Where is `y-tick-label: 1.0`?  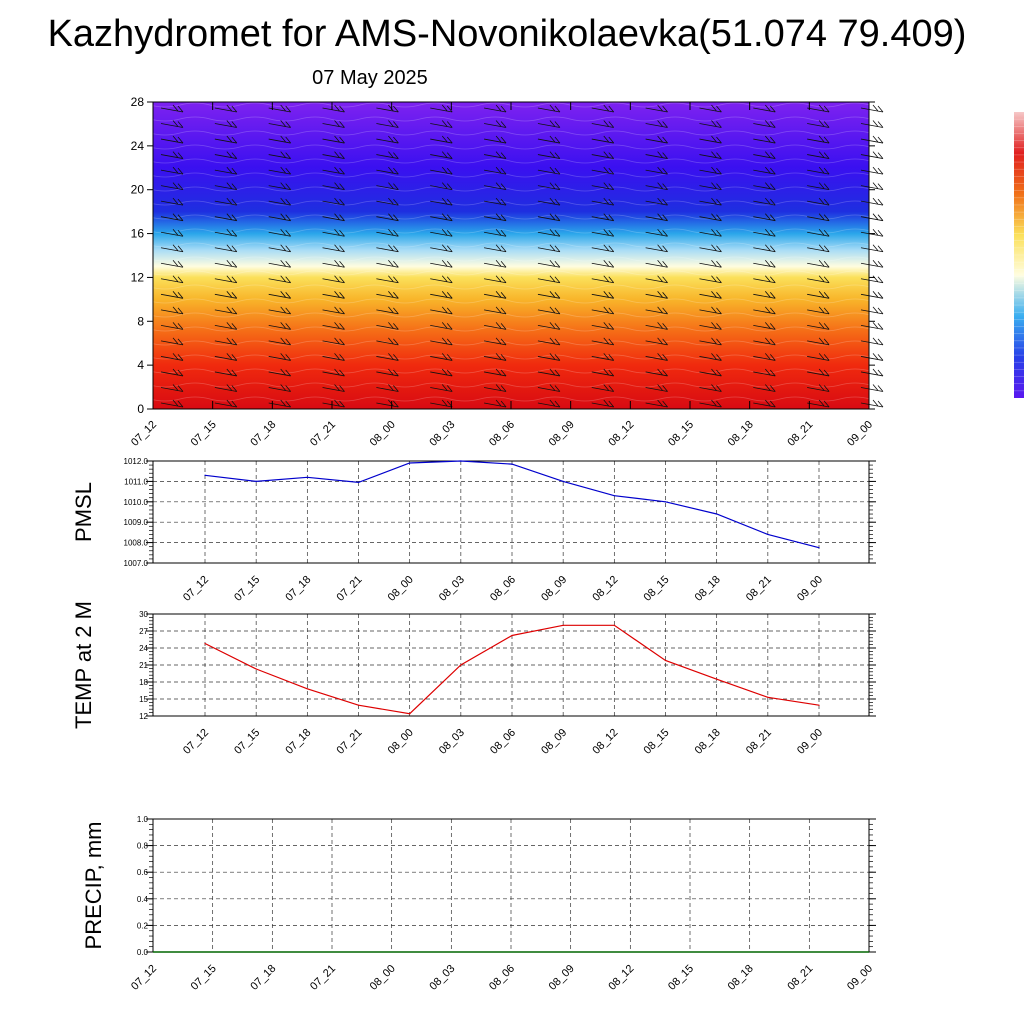
y-tick-label: 1.0 is located at coordinates (143, 819).